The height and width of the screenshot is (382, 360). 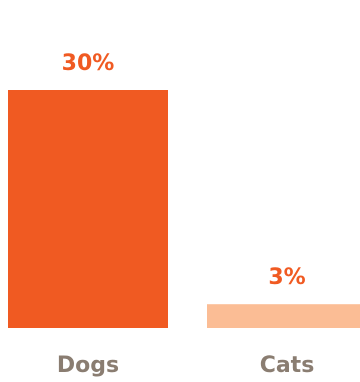 What do you see at coordinates (88, 365) in the screenshot?
I see `category-label-dogs: Dogs` at bounding box center [88, 365].